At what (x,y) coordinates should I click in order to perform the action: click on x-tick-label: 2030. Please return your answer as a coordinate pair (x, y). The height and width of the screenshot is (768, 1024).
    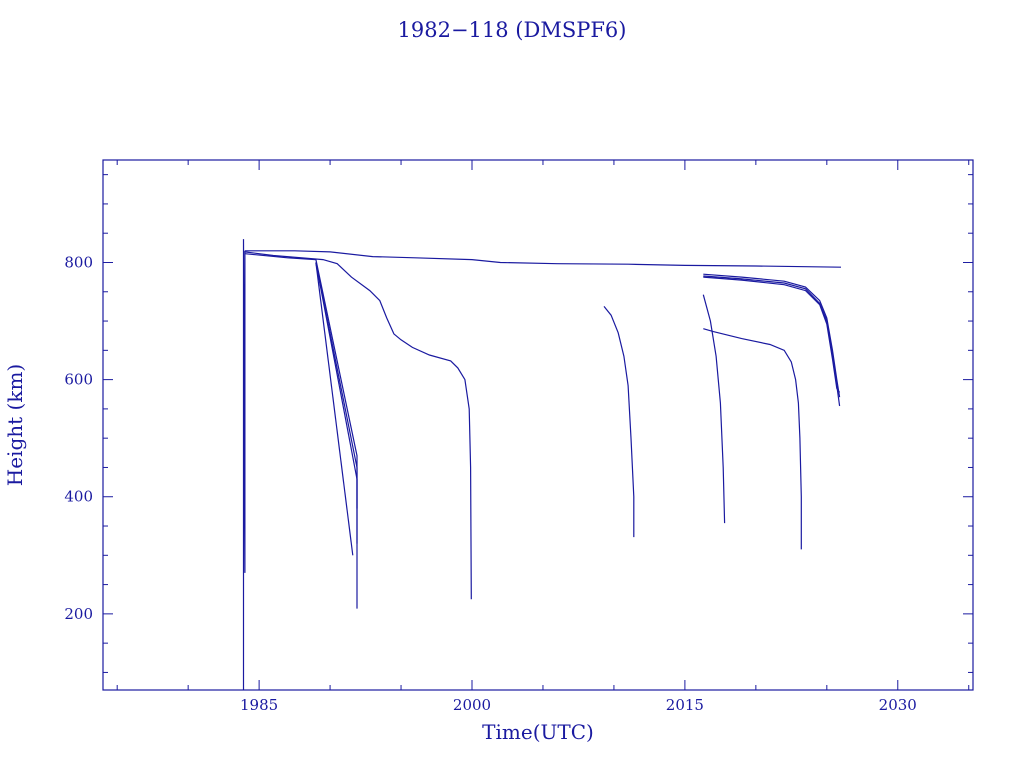
    Looking at the image, I should click on (898, 705).